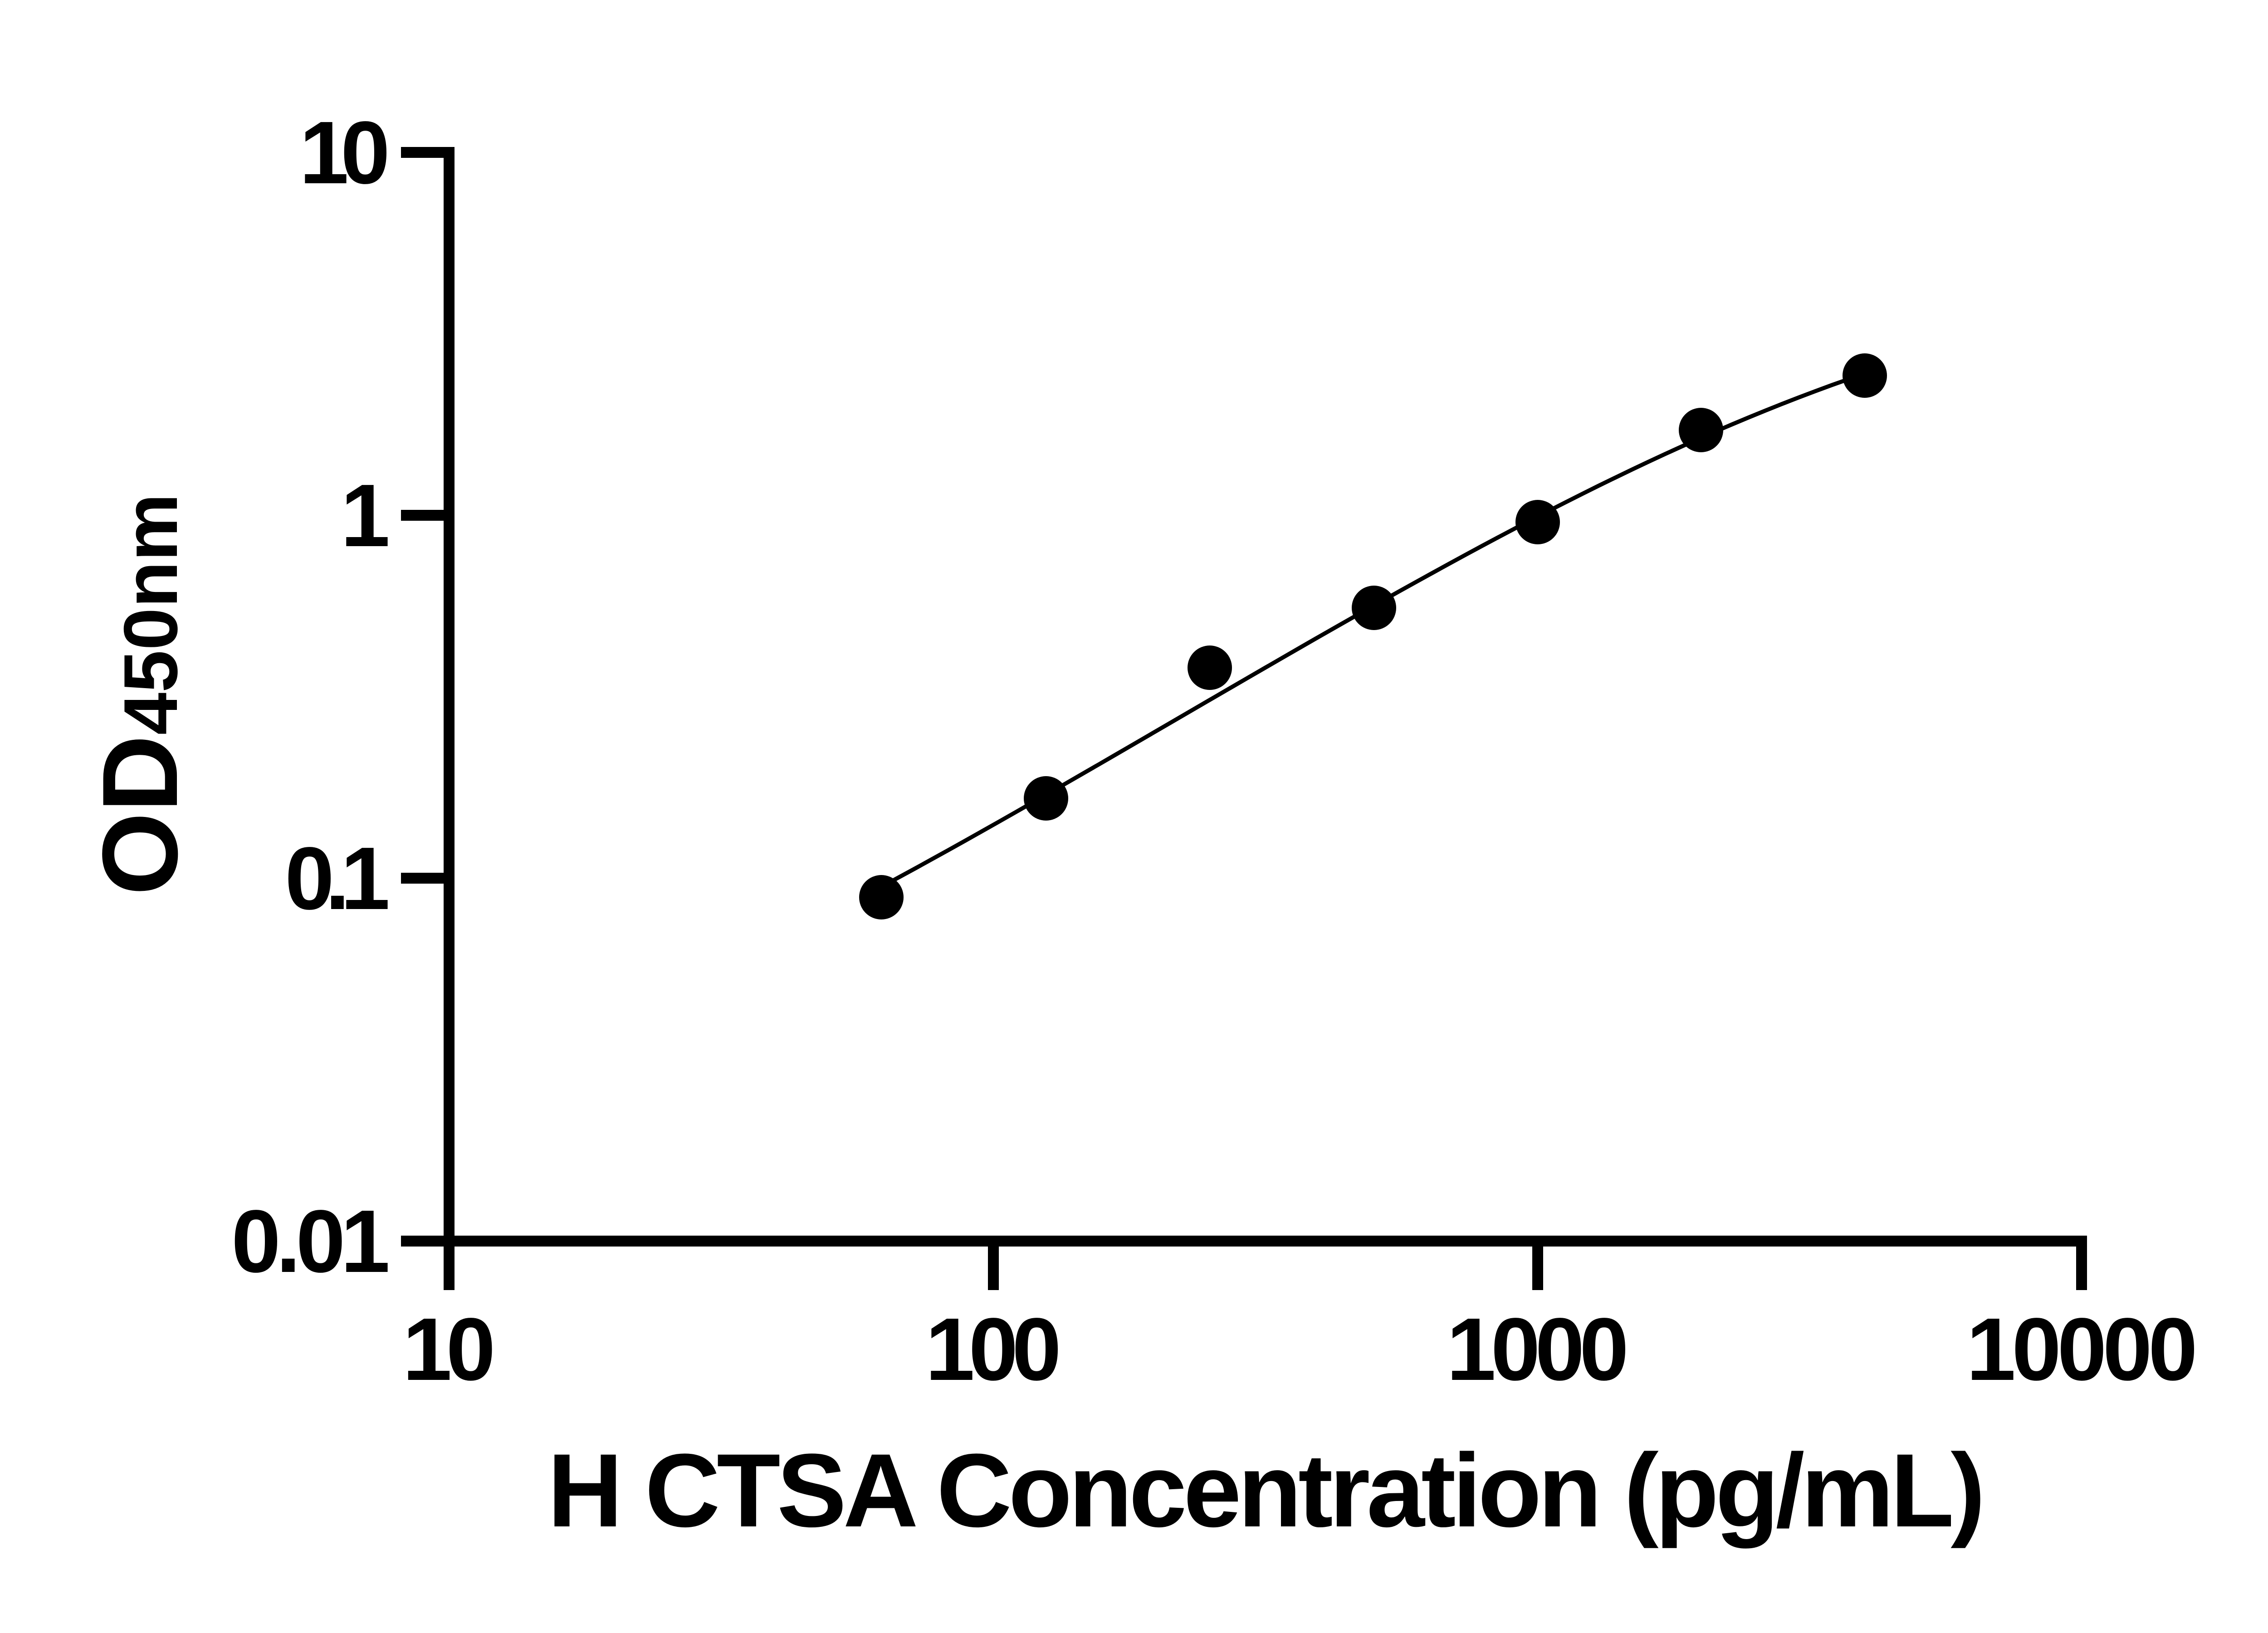  Describe the element at coordinates (311, 1241) in the screenshot. I see `svg-text: 0.01` at that location.